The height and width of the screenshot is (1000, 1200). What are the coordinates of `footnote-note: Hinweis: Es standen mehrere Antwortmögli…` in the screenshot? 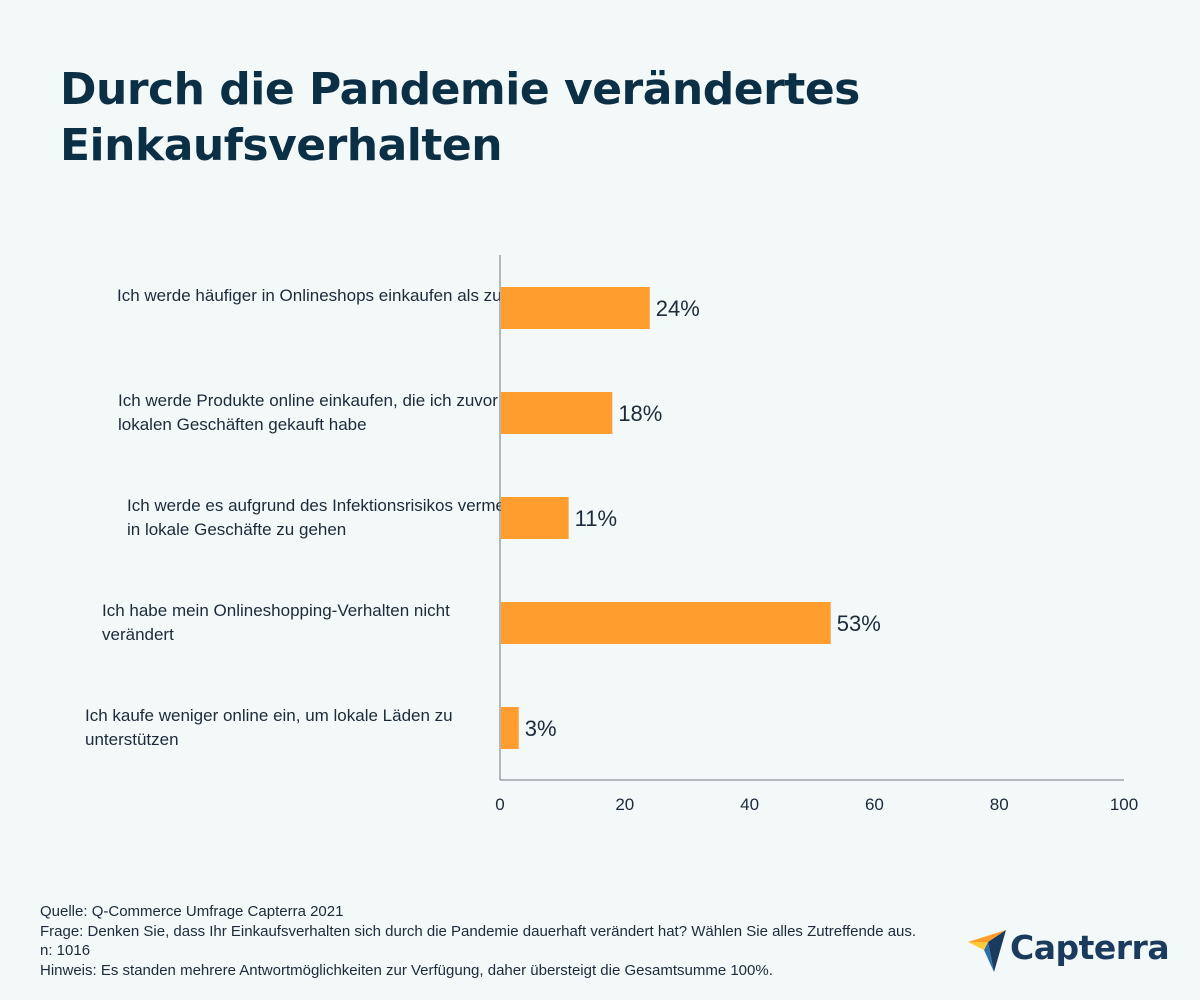 It's located at (406, 970).